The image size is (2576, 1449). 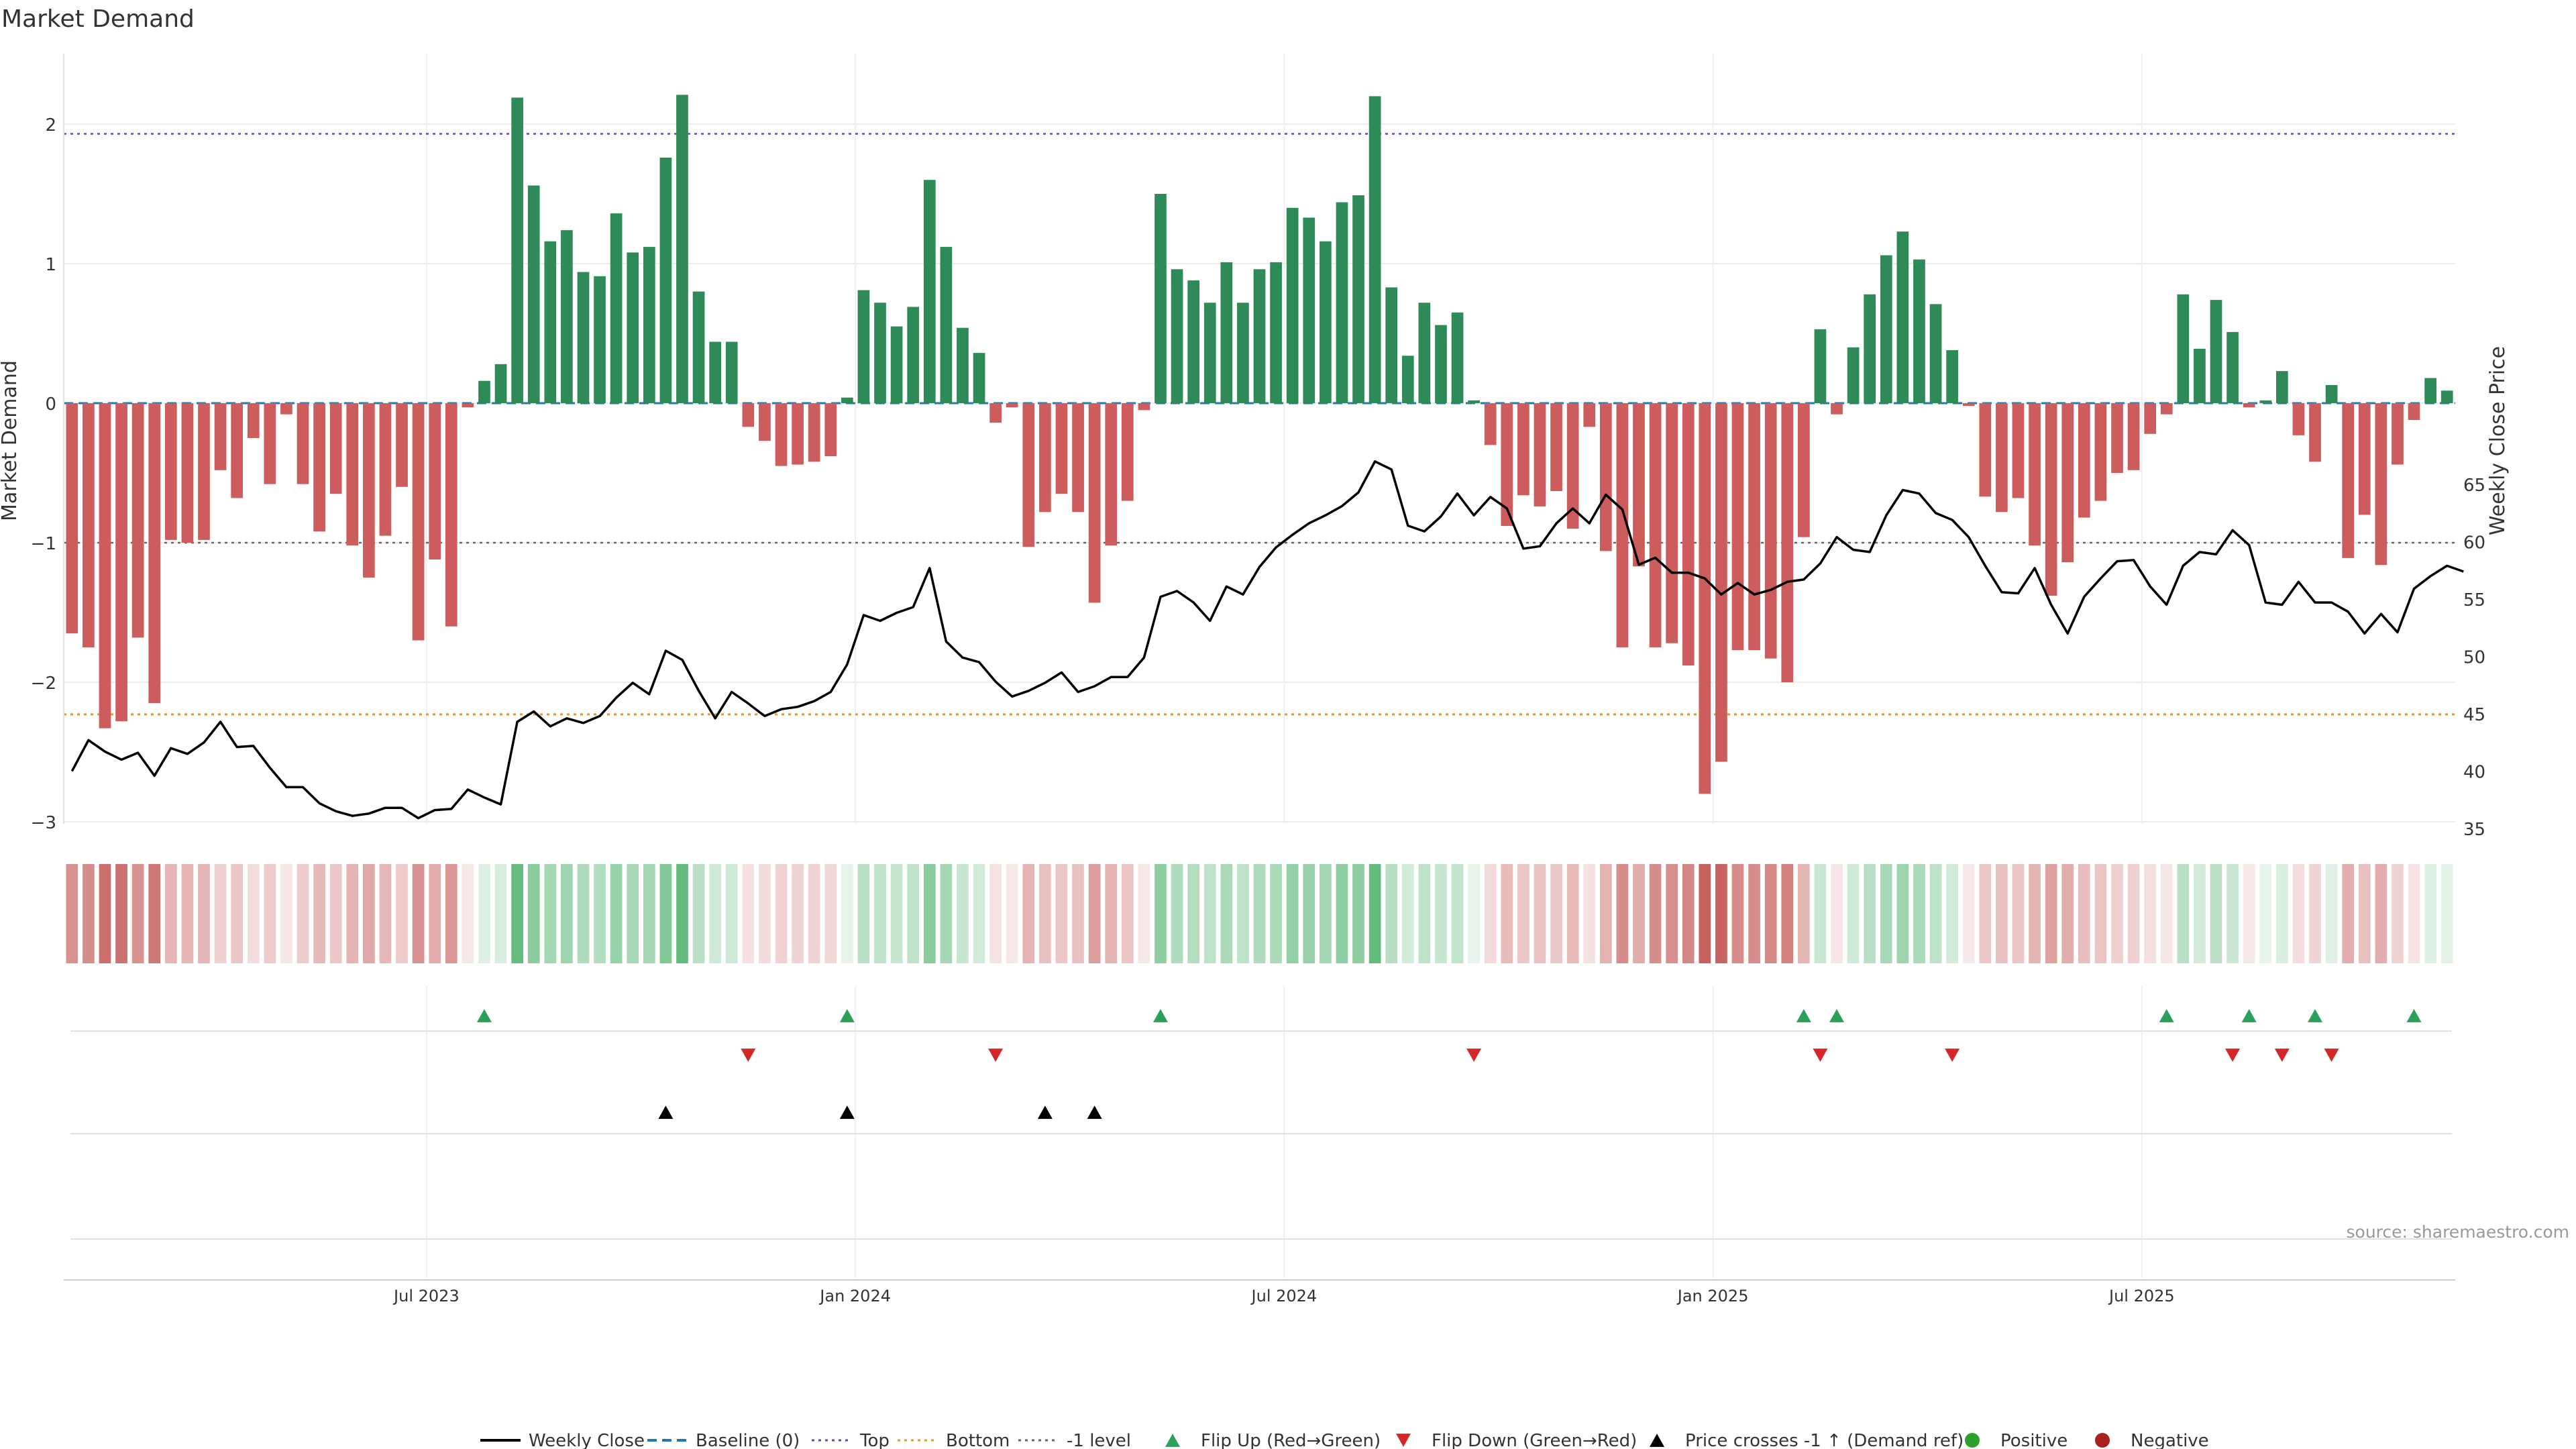 What do you see at coordinates (2034, 1440) in the screenshot?
I see `legend-label: Positive` at bounding box center [2034, 1440].